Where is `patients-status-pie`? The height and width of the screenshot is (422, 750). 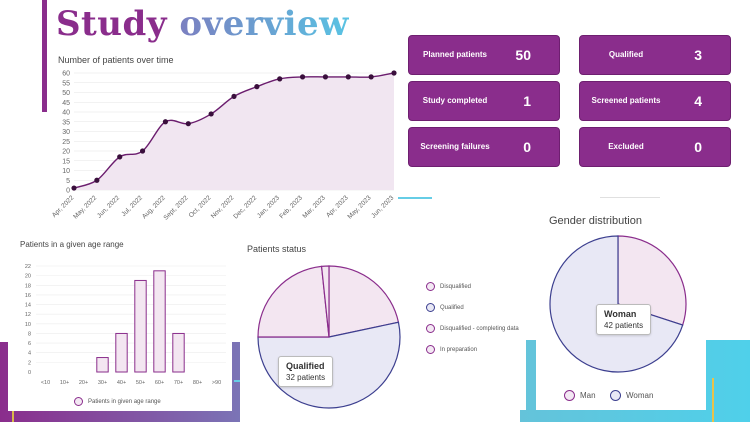 patients-status-pie is located at coordinates (329, 337).